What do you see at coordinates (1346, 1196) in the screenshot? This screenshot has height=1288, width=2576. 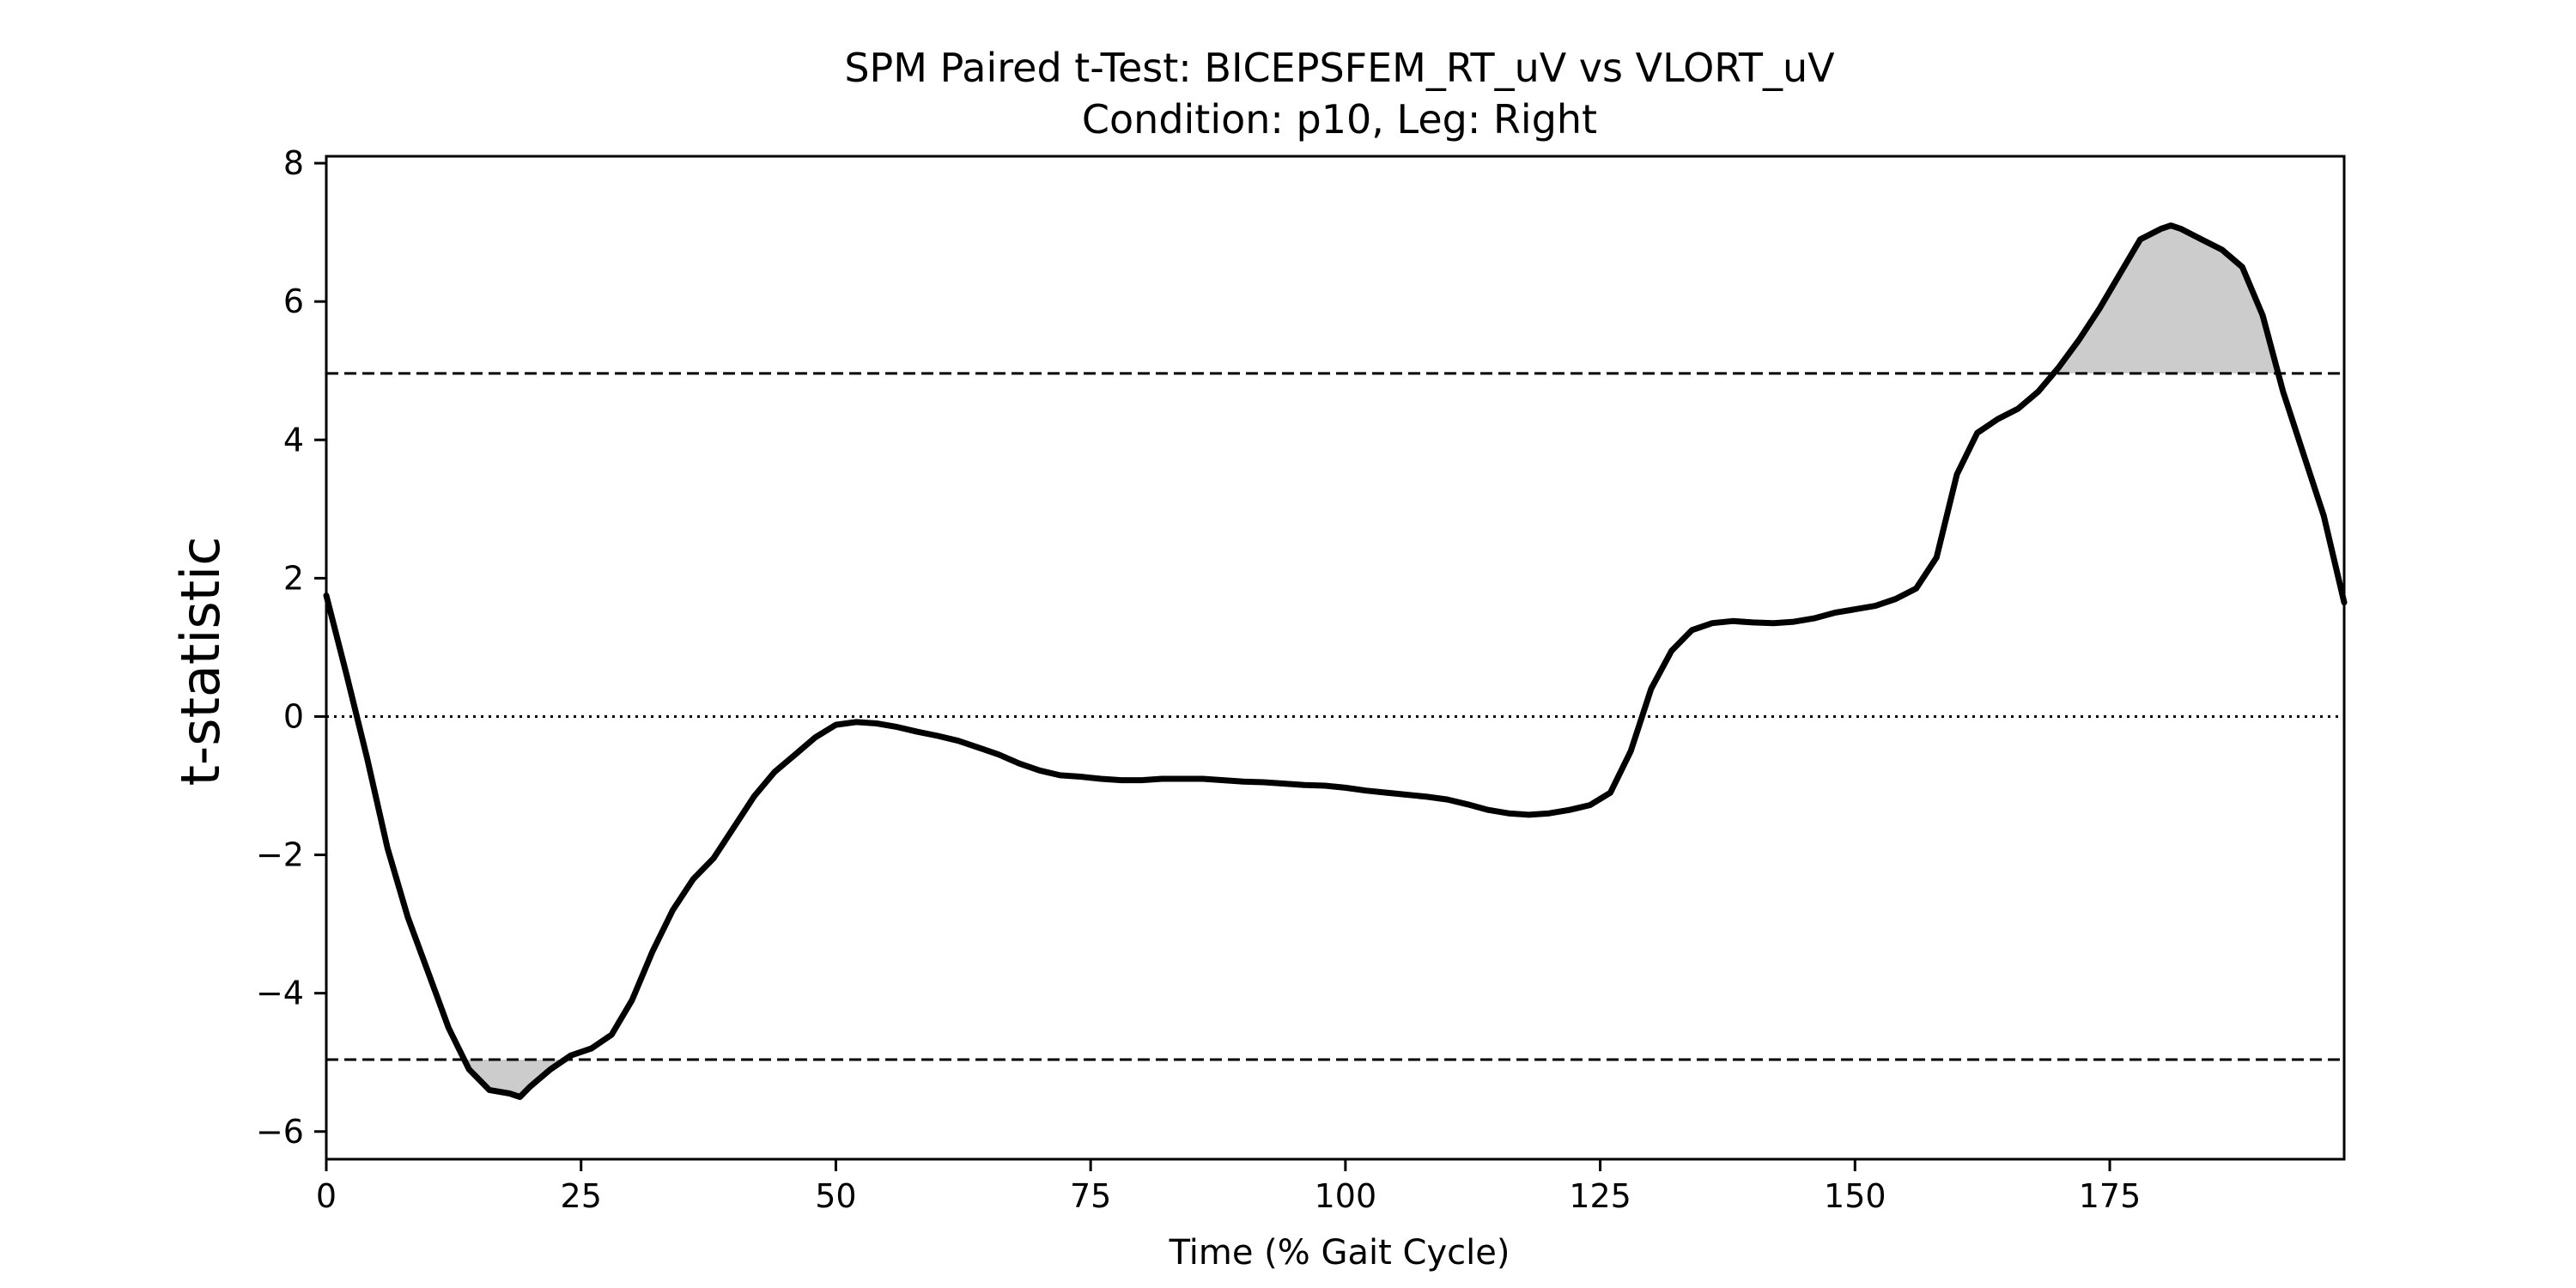 I see `x-tick-label: 100` at bounding box center [1346, 1196].